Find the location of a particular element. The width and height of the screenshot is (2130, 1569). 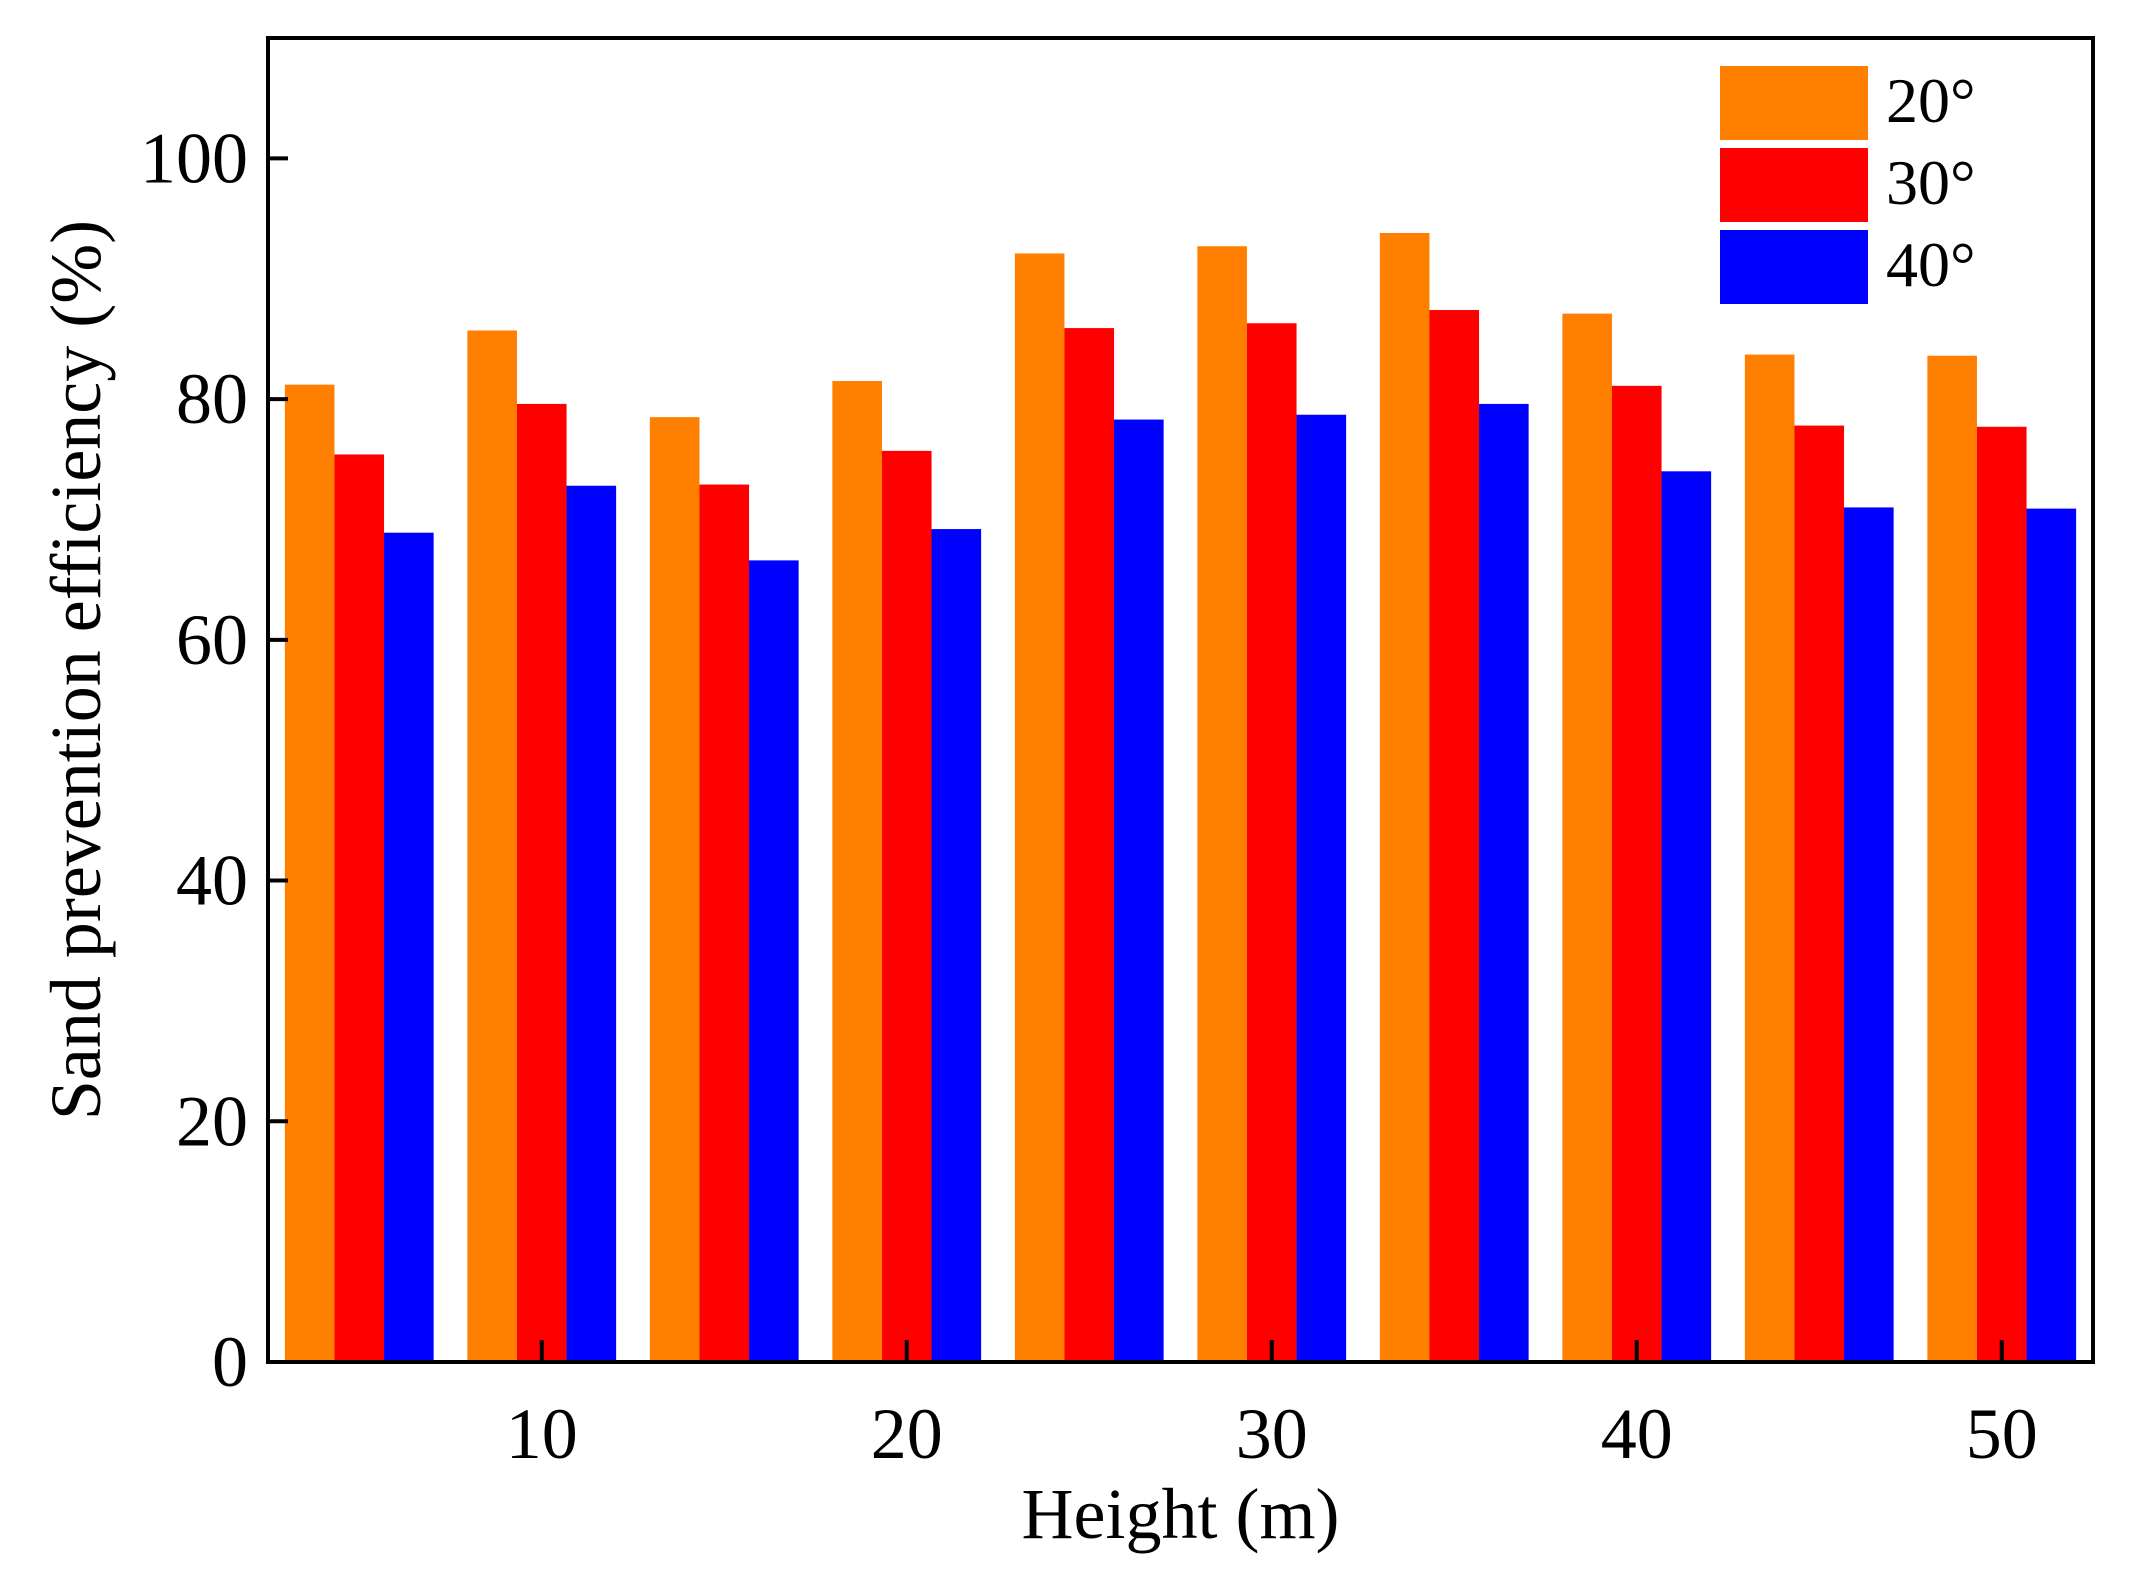

legend-label-30deg: 30° is located at coordinates (1931, 182).